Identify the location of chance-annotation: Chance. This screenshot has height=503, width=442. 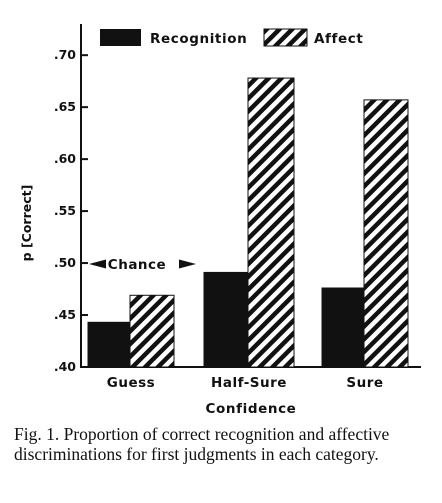
(142, 265).